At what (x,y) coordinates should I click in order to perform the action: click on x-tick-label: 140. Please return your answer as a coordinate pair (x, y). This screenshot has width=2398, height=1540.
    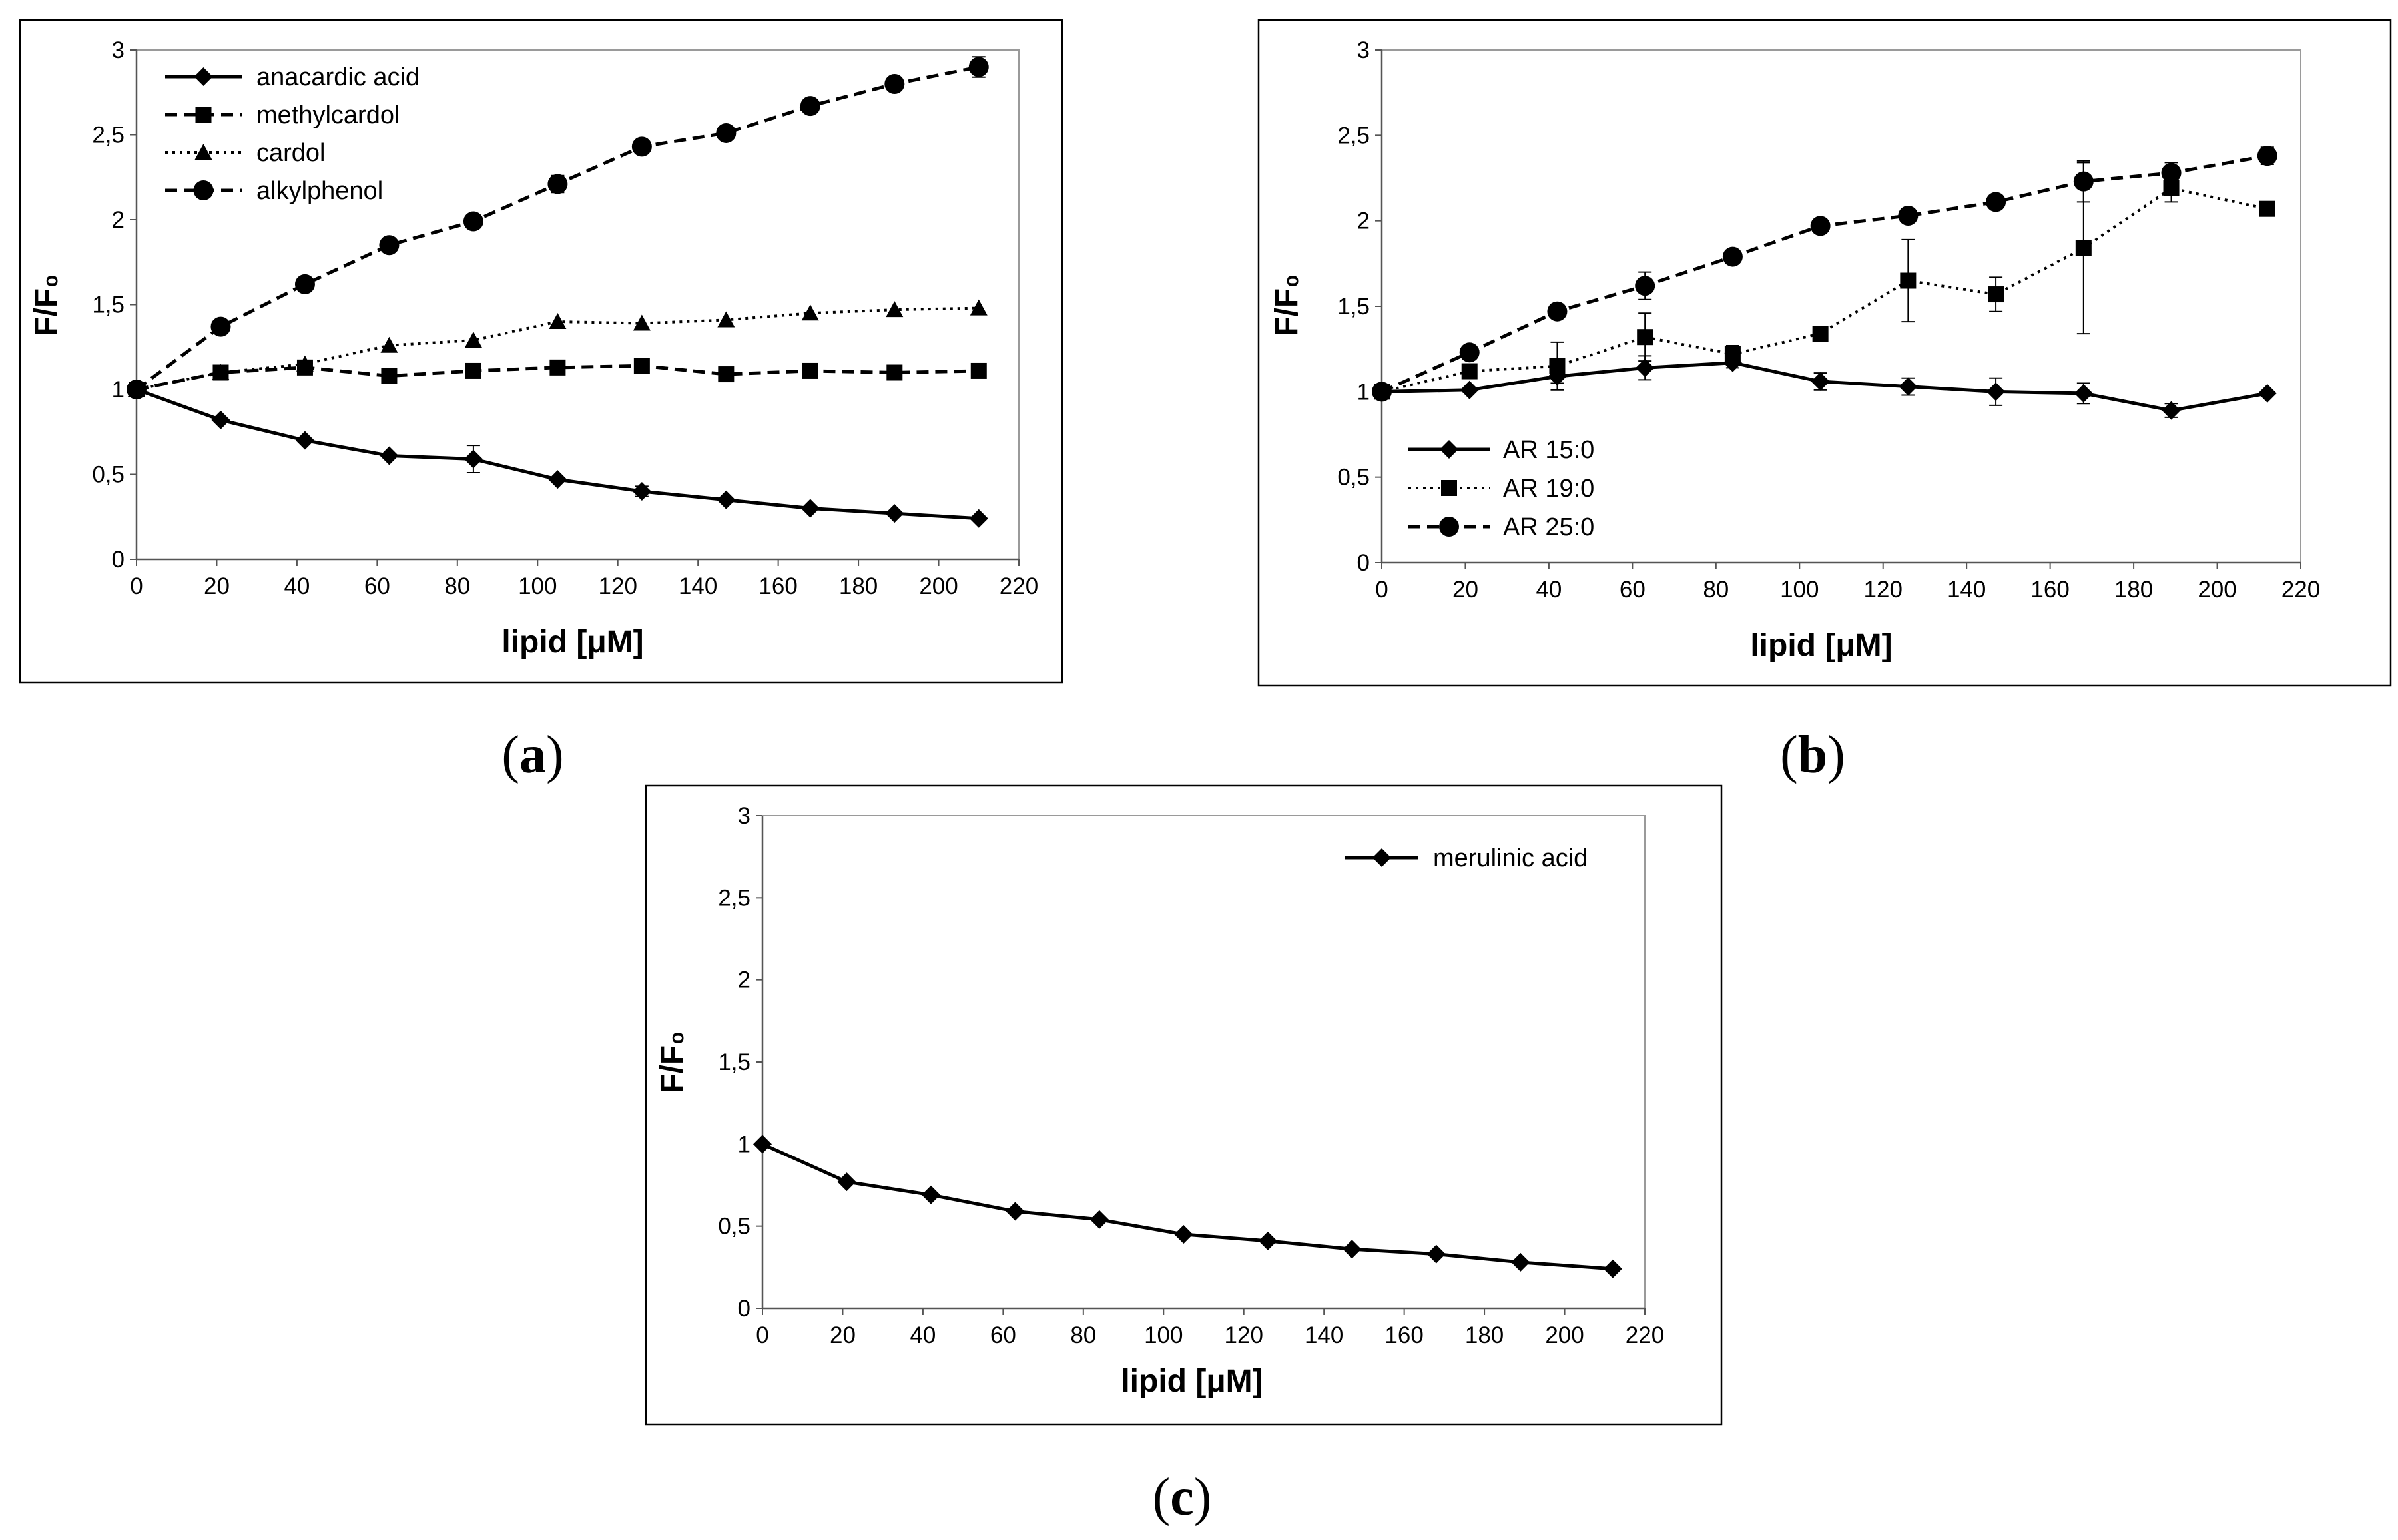
    Looking at the image, I should click on (698, 586).